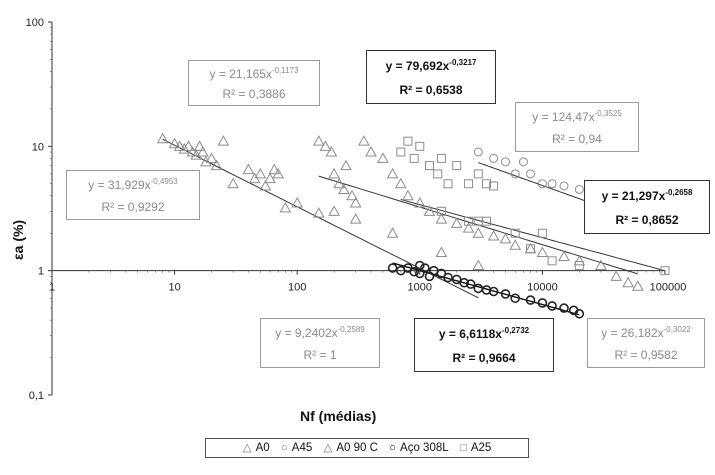  Describe the element at coordinates (254, 83) in the screenshot. I see `fit-box-a0-90c-upper: y = 21,165x-0,1173 R² = 0,3886` at that location.